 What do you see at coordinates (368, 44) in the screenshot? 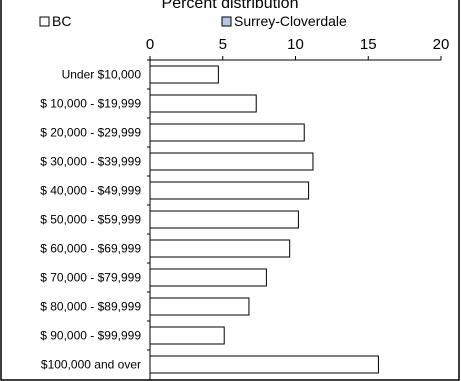
I see `x-tick-label: 15` at bounding box center [368, 44].